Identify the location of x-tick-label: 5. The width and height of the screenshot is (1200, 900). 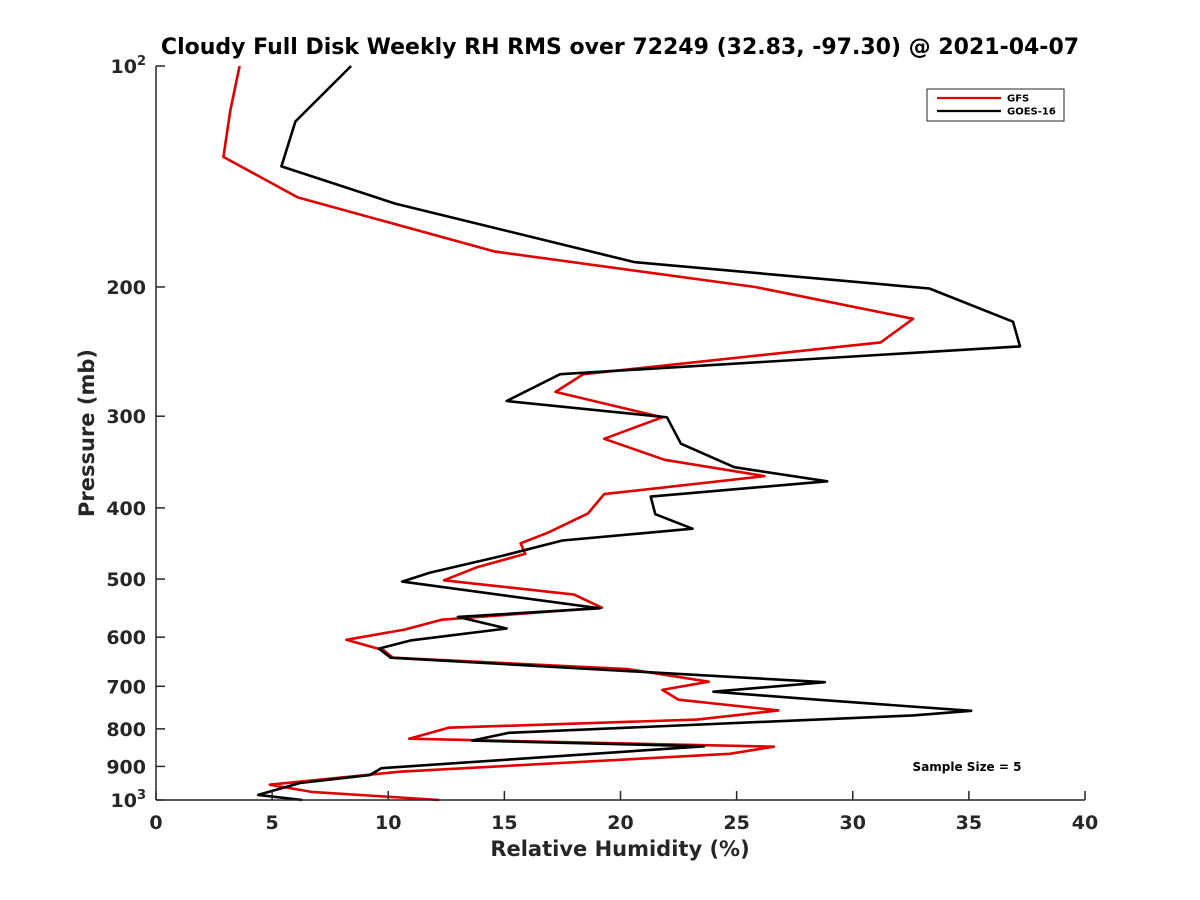
(272, 823).